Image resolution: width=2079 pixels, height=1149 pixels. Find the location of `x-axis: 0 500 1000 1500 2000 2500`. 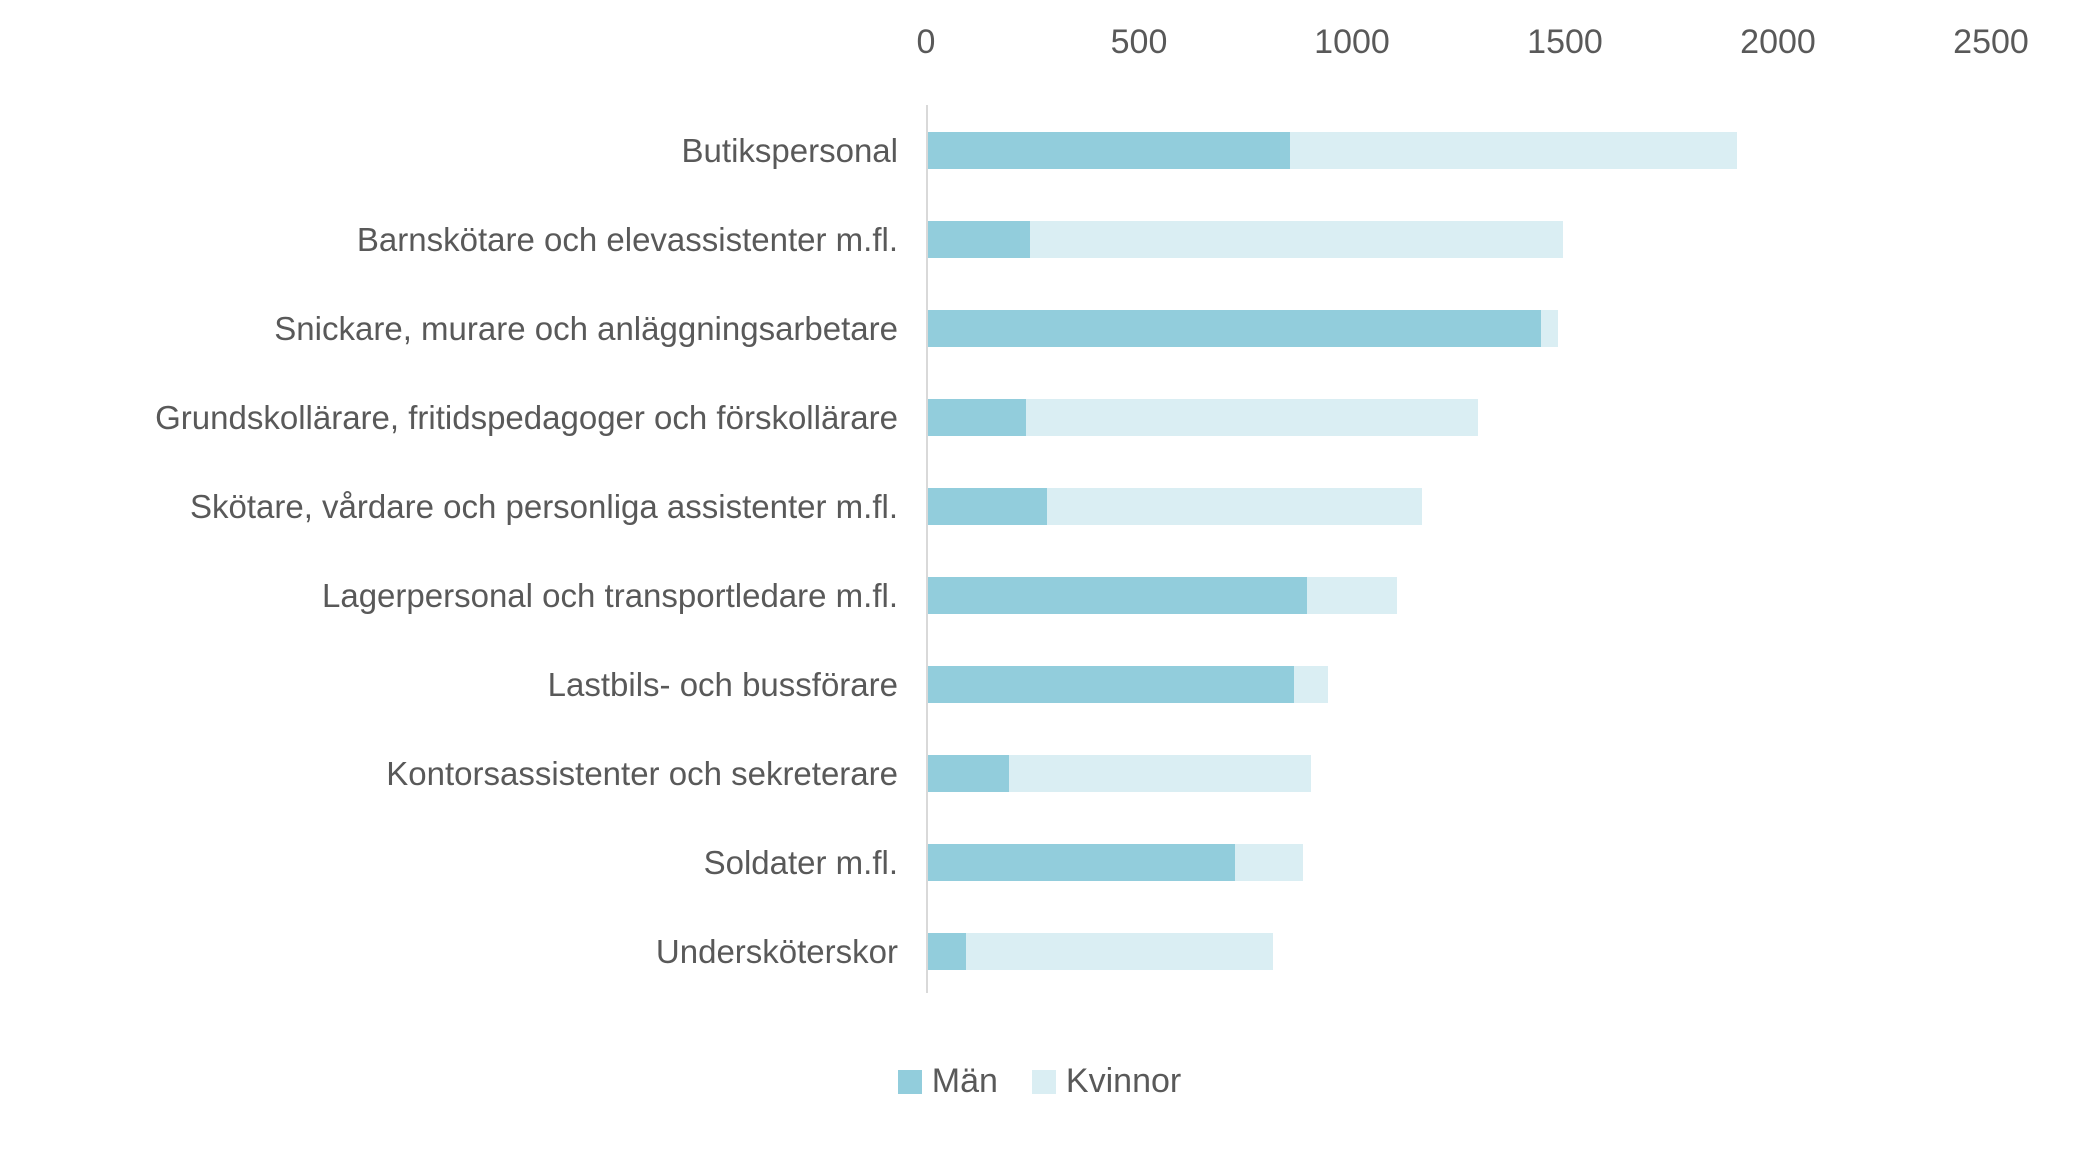

x-axis: 0 500 1000 1500 2000 2500 is located at coordinates (1039, 35).